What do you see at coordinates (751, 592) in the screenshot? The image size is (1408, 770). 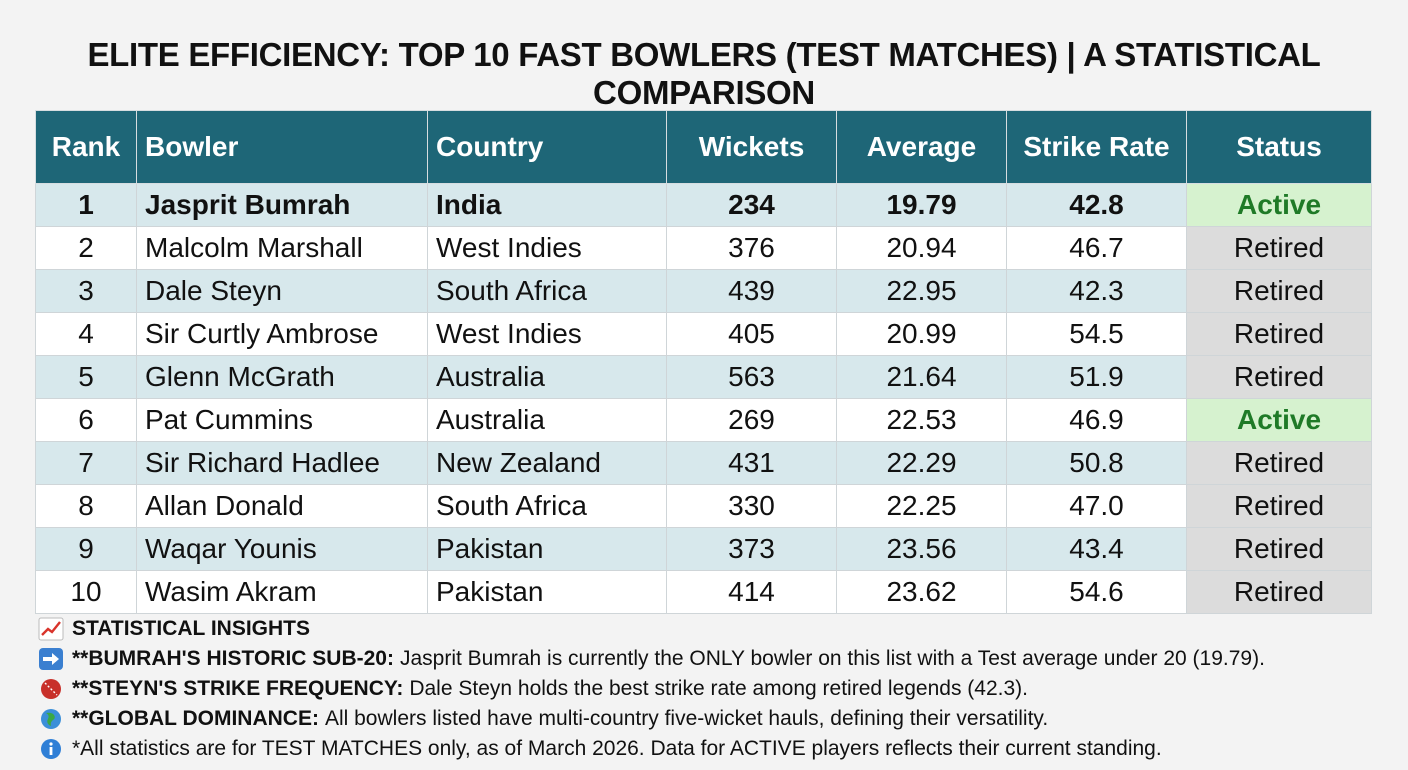 I see `cell-wickets: 414` at bounding box center [751, 592].